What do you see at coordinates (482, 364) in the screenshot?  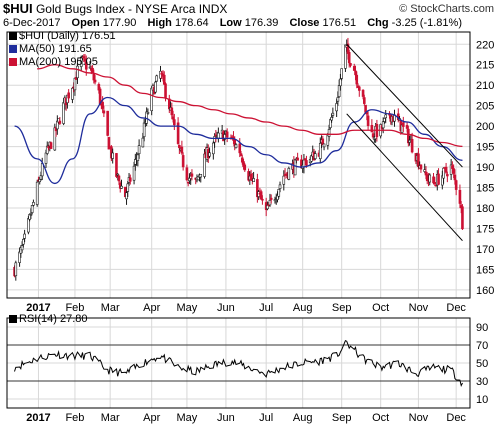 I see `rsi-y-tick-label: 50` at bounding box center [482, 364].